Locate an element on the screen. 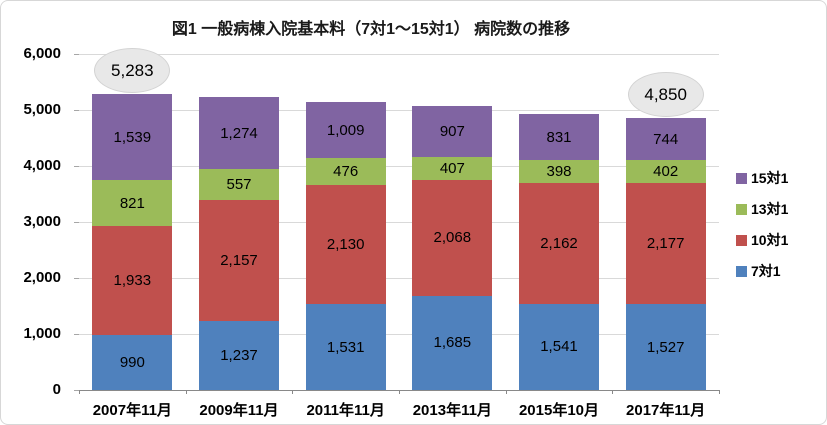 The width and height of the screenshot is (827, 425). bar-segment-label: 557 is located at coordinates (239, 184).